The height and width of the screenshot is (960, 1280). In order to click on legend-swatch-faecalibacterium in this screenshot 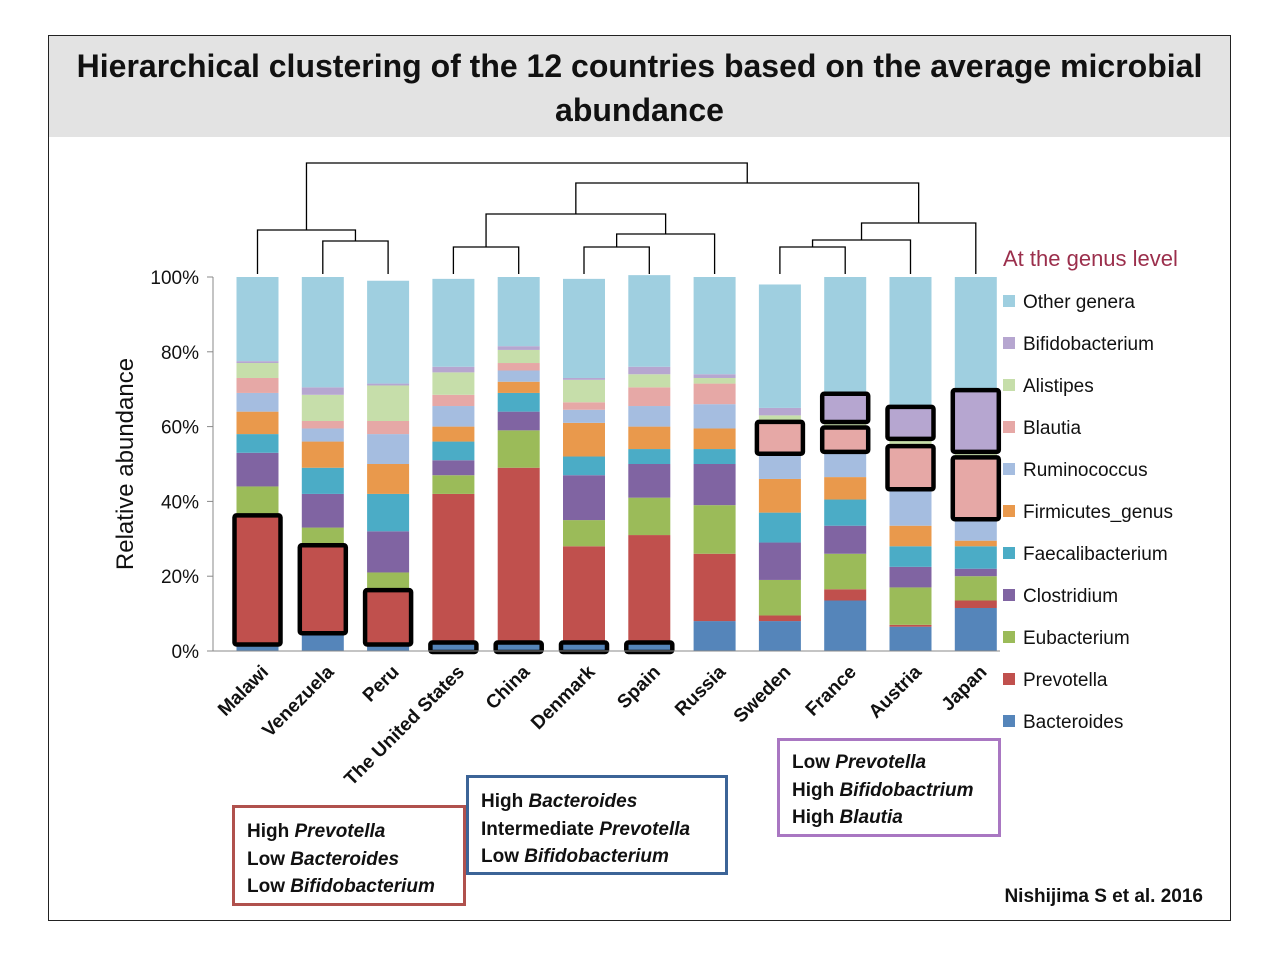, I will do `click(1009, 553)`.